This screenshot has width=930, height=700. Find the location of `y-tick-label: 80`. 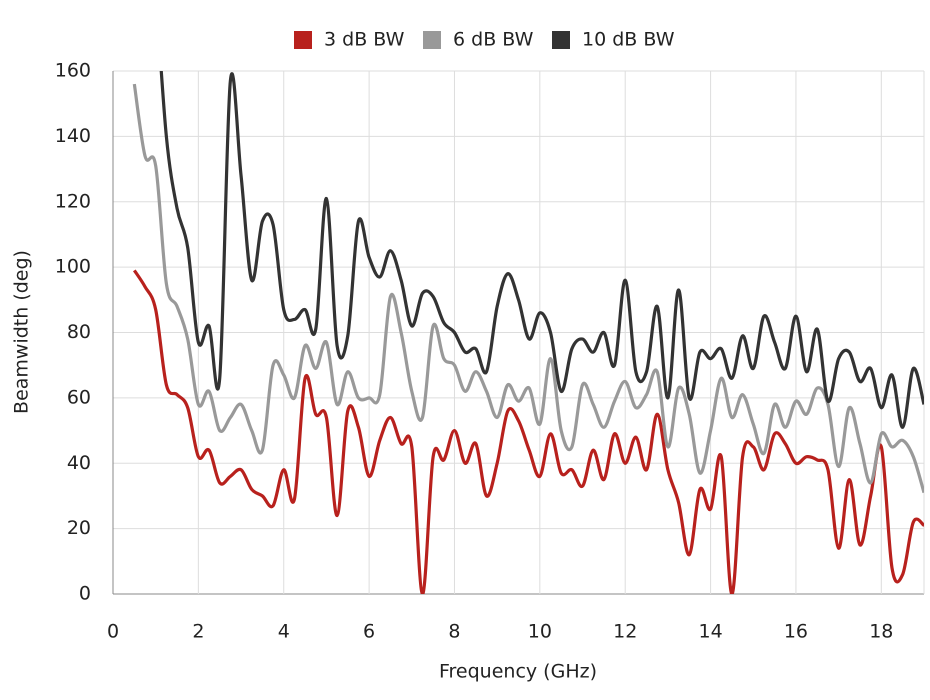

y-tick-label: 80 is located at coordinates (79, 332).